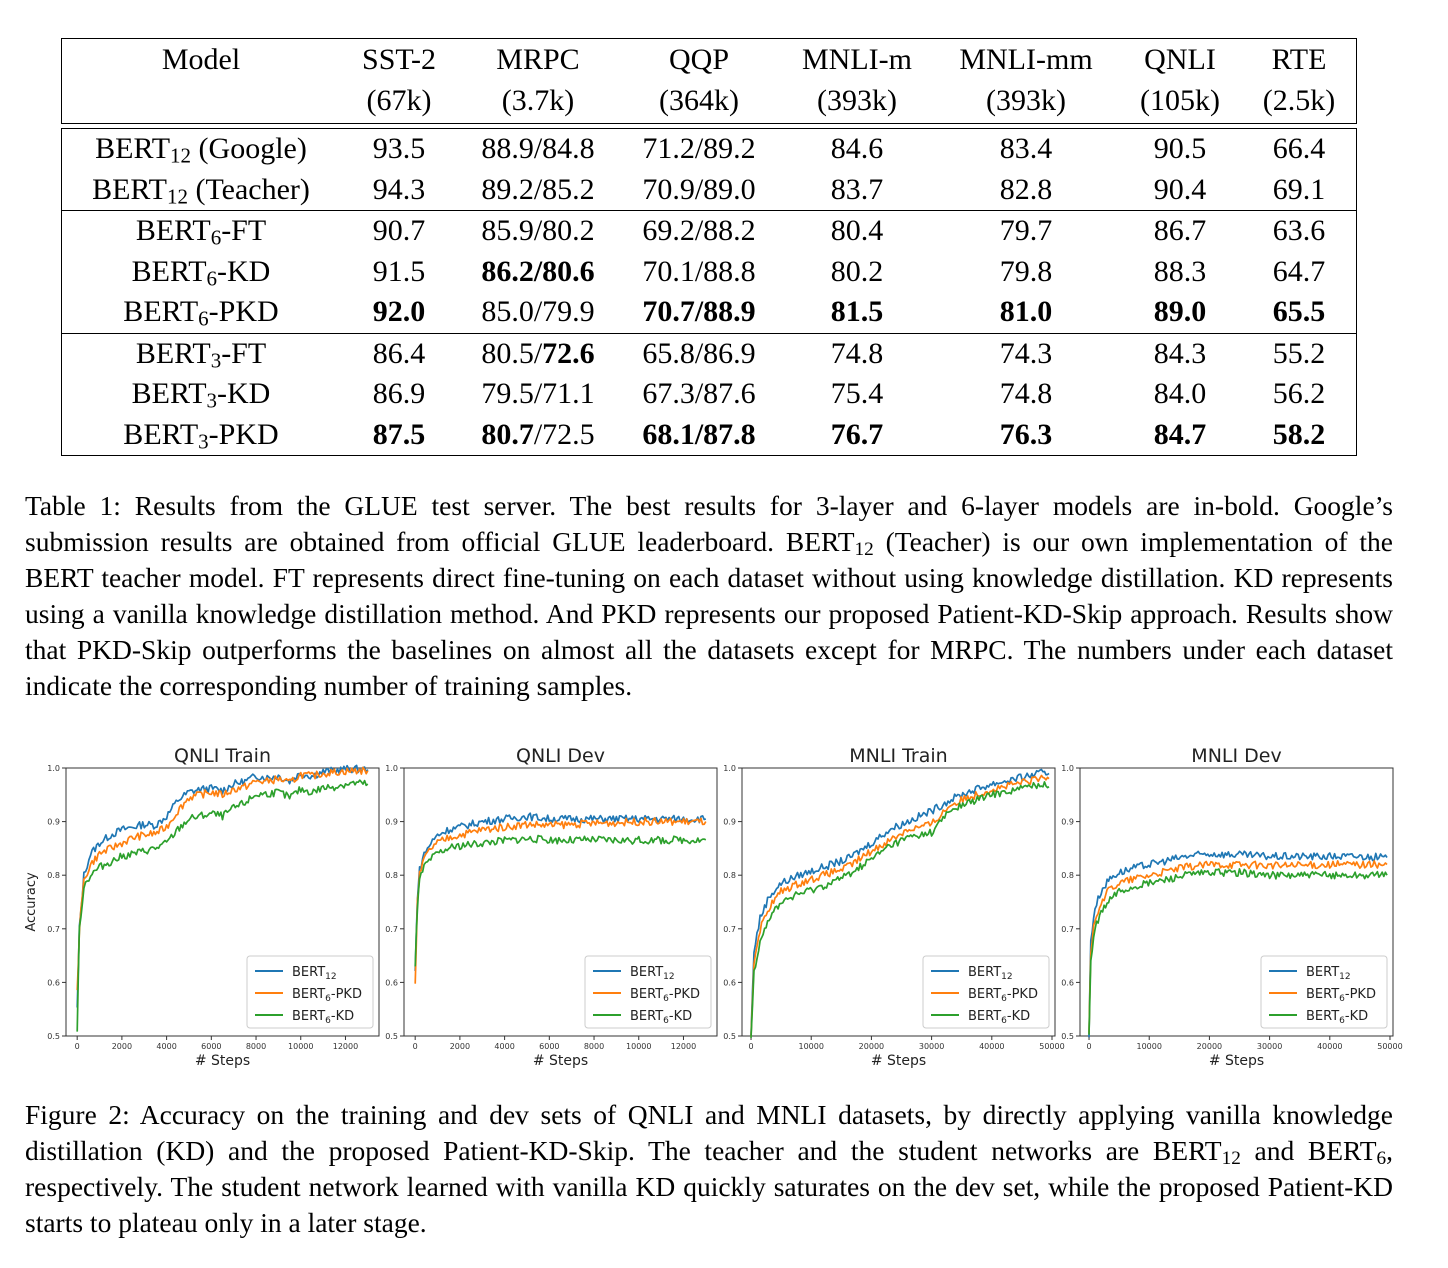 The image size is (1448, 1268). I want to click on table-cell: 90.7, so click(399, 230).